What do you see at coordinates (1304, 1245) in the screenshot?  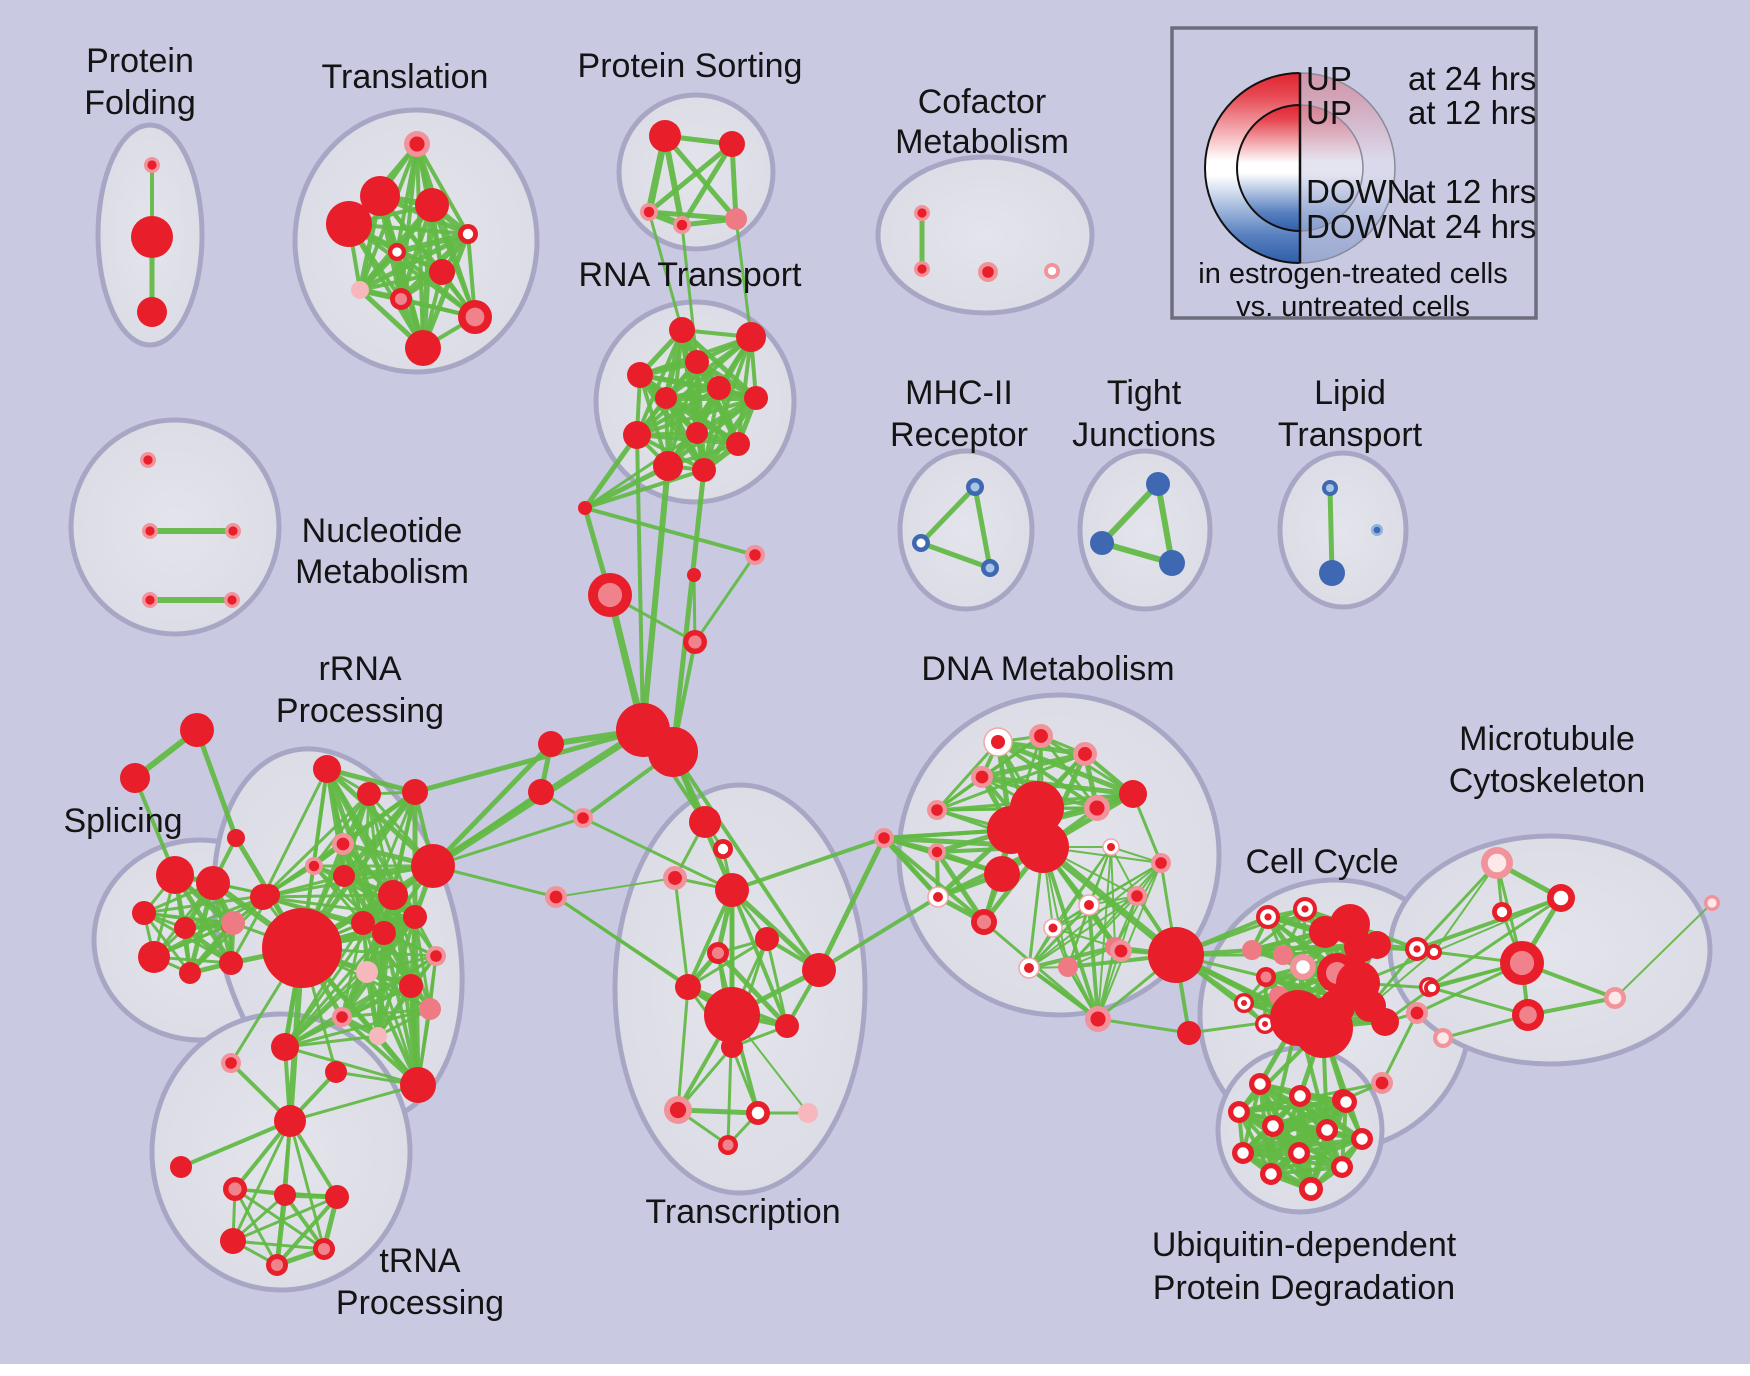 I see `cluster-label-ubiquitin-degradation: Ubiquitin-dependent` at bounding box center [1304, 1245].